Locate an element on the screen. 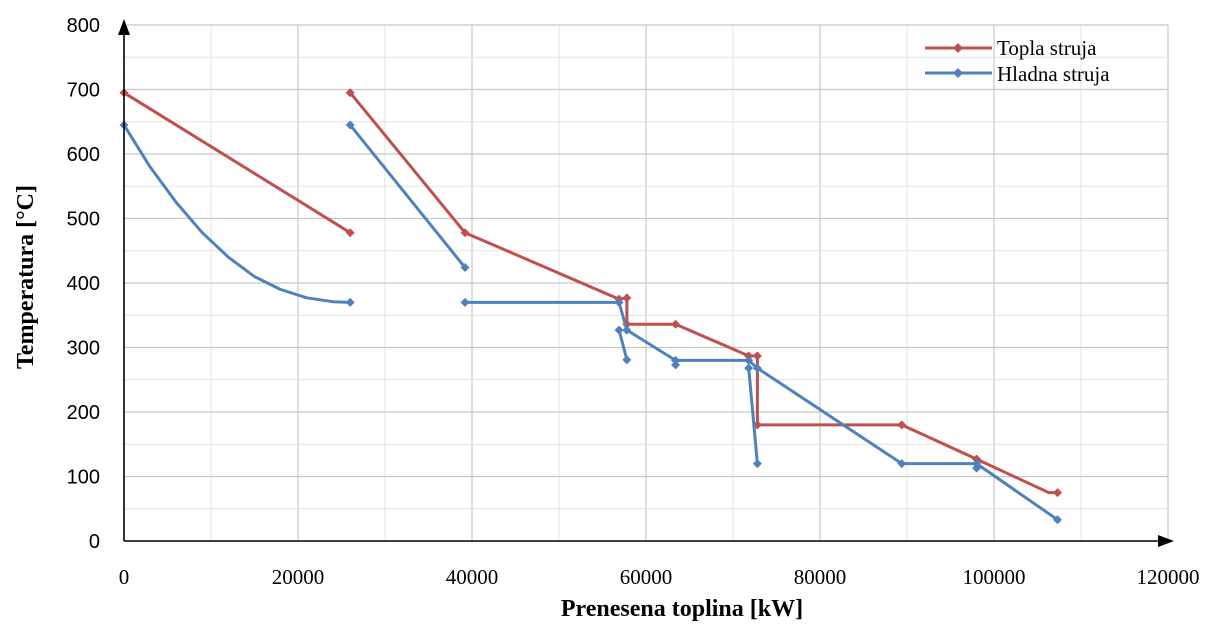 Image resolution: width=1217 pixels, height=627 pixels. legend-label-hladna: Hladna struja is located at coordinates (1053, 74).